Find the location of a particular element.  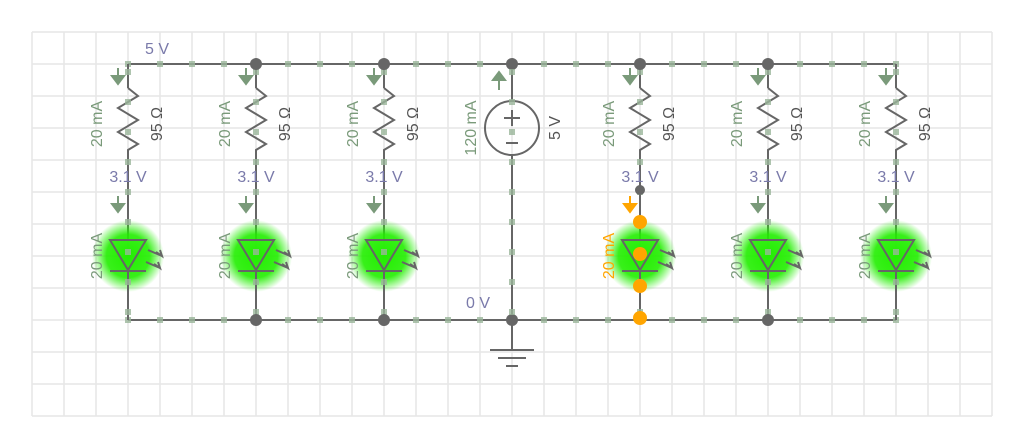

led-glow is located at coordinates (256, 256).